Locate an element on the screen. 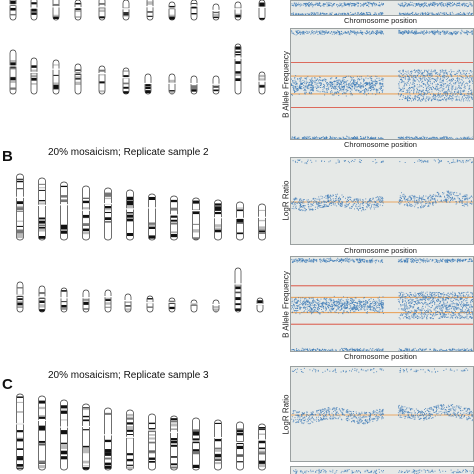  baf-plot-c-partial is located at coordinates (382, 470).